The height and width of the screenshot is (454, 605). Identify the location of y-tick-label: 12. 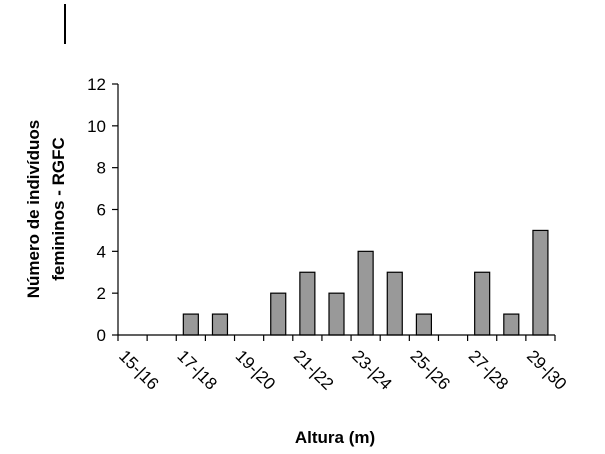
(96, 84).